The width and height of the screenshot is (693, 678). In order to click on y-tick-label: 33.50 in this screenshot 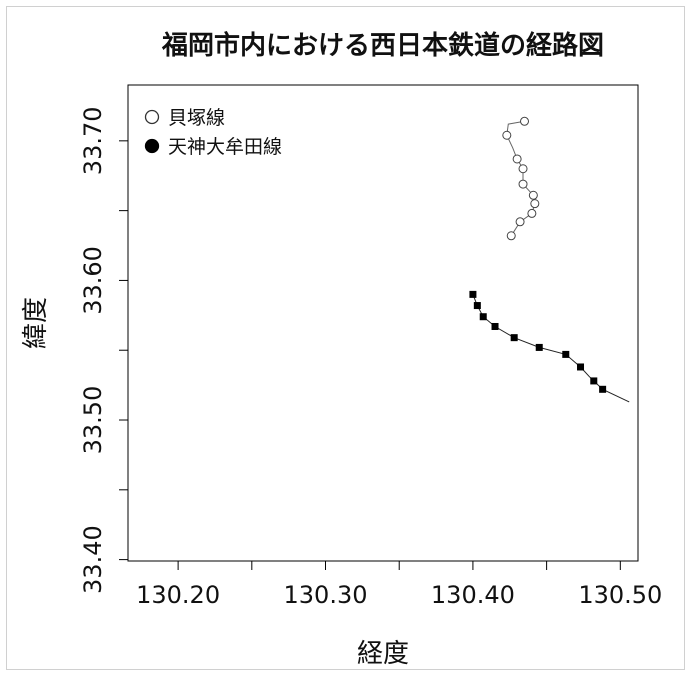, I will do `click(93, 420)`.